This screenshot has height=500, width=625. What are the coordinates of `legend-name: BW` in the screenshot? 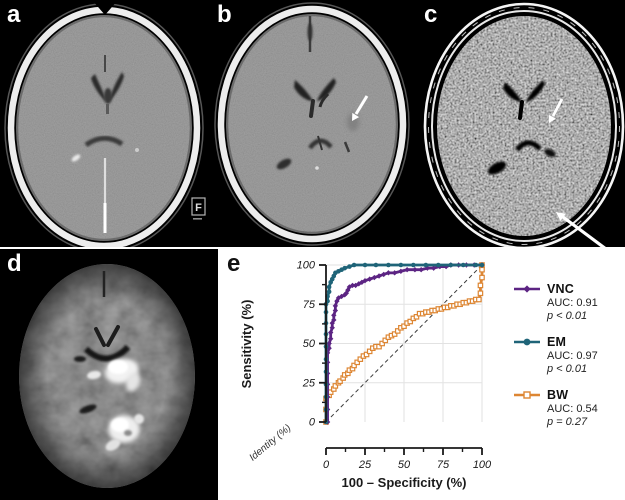 It's located at (558, 395).